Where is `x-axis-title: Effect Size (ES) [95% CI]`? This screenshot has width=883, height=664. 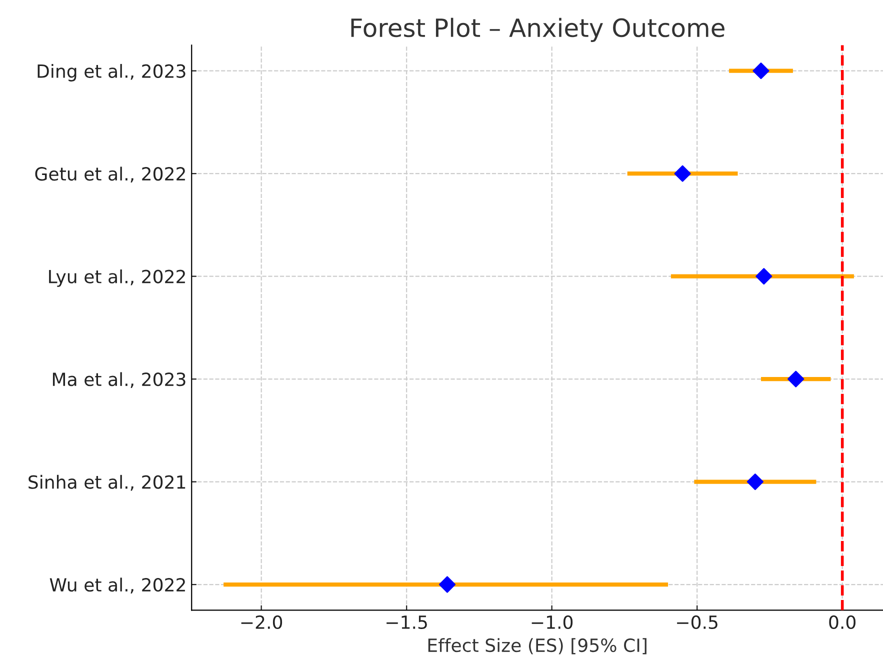
x-axis-title: Effect Size (ES) [95% CI] is located at coordinates (537, 646).